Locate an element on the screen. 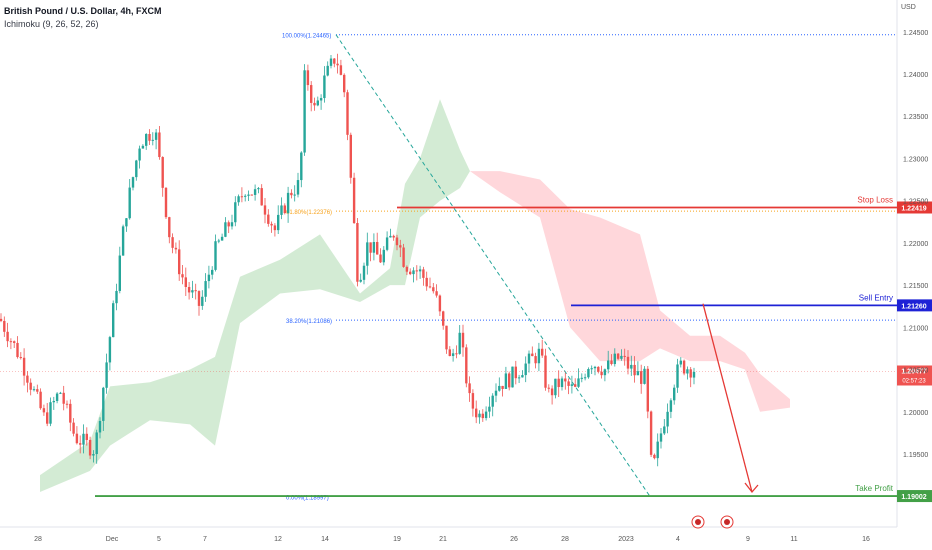 This screenshot has width=932, height=550. time-tick-label: 28 is located at coordinates (565, 539).